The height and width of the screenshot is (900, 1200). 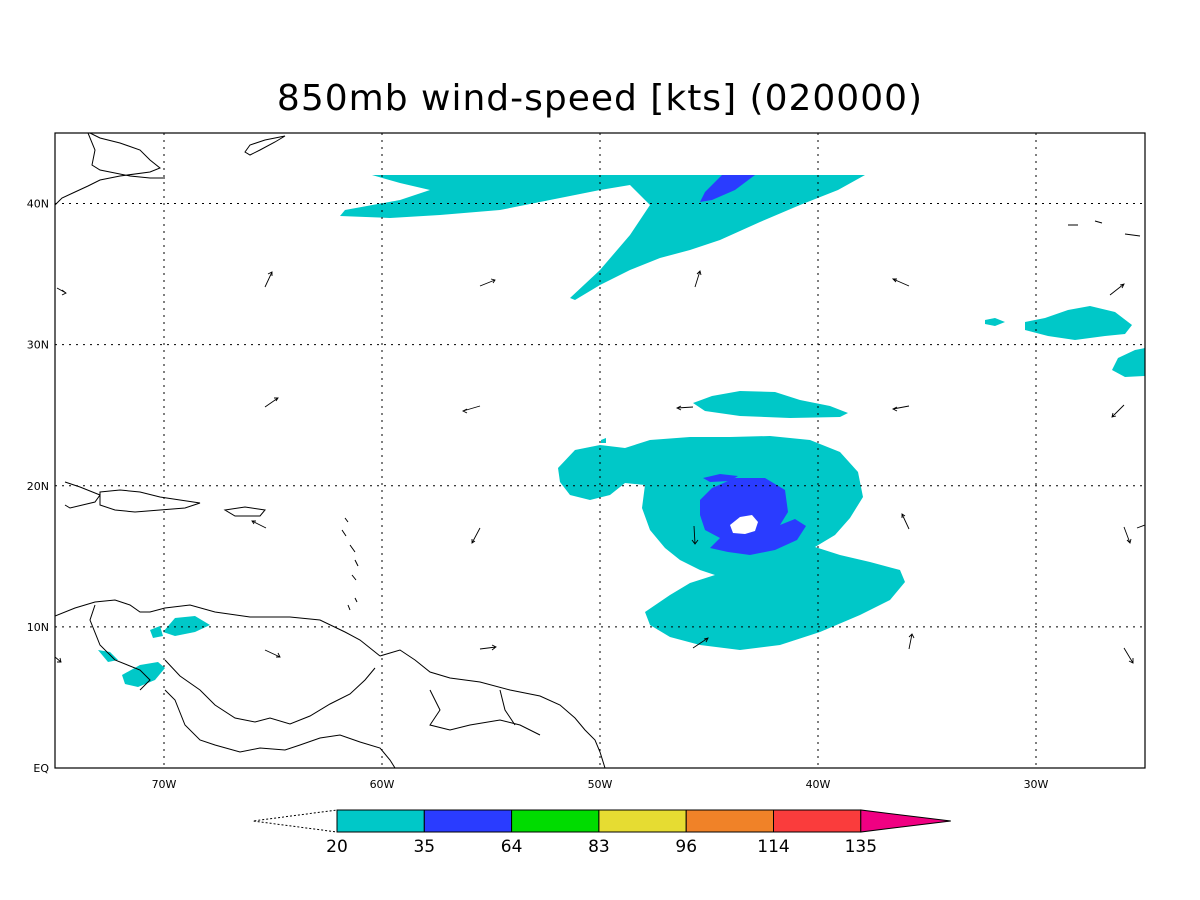 I want to click on colorbar: 20 35 64 83 96 114 135, so click(x=601, y=833).